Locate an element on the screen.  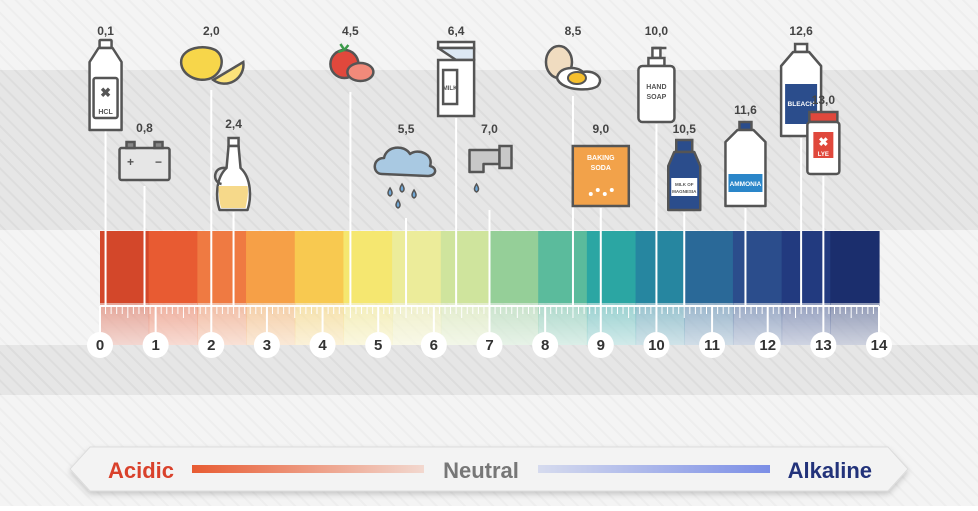
ph-tick-labels: 0 1 2 3 4 5 6 7 8 9 10 11 12 13 14 is located at coordinates (489, 345).